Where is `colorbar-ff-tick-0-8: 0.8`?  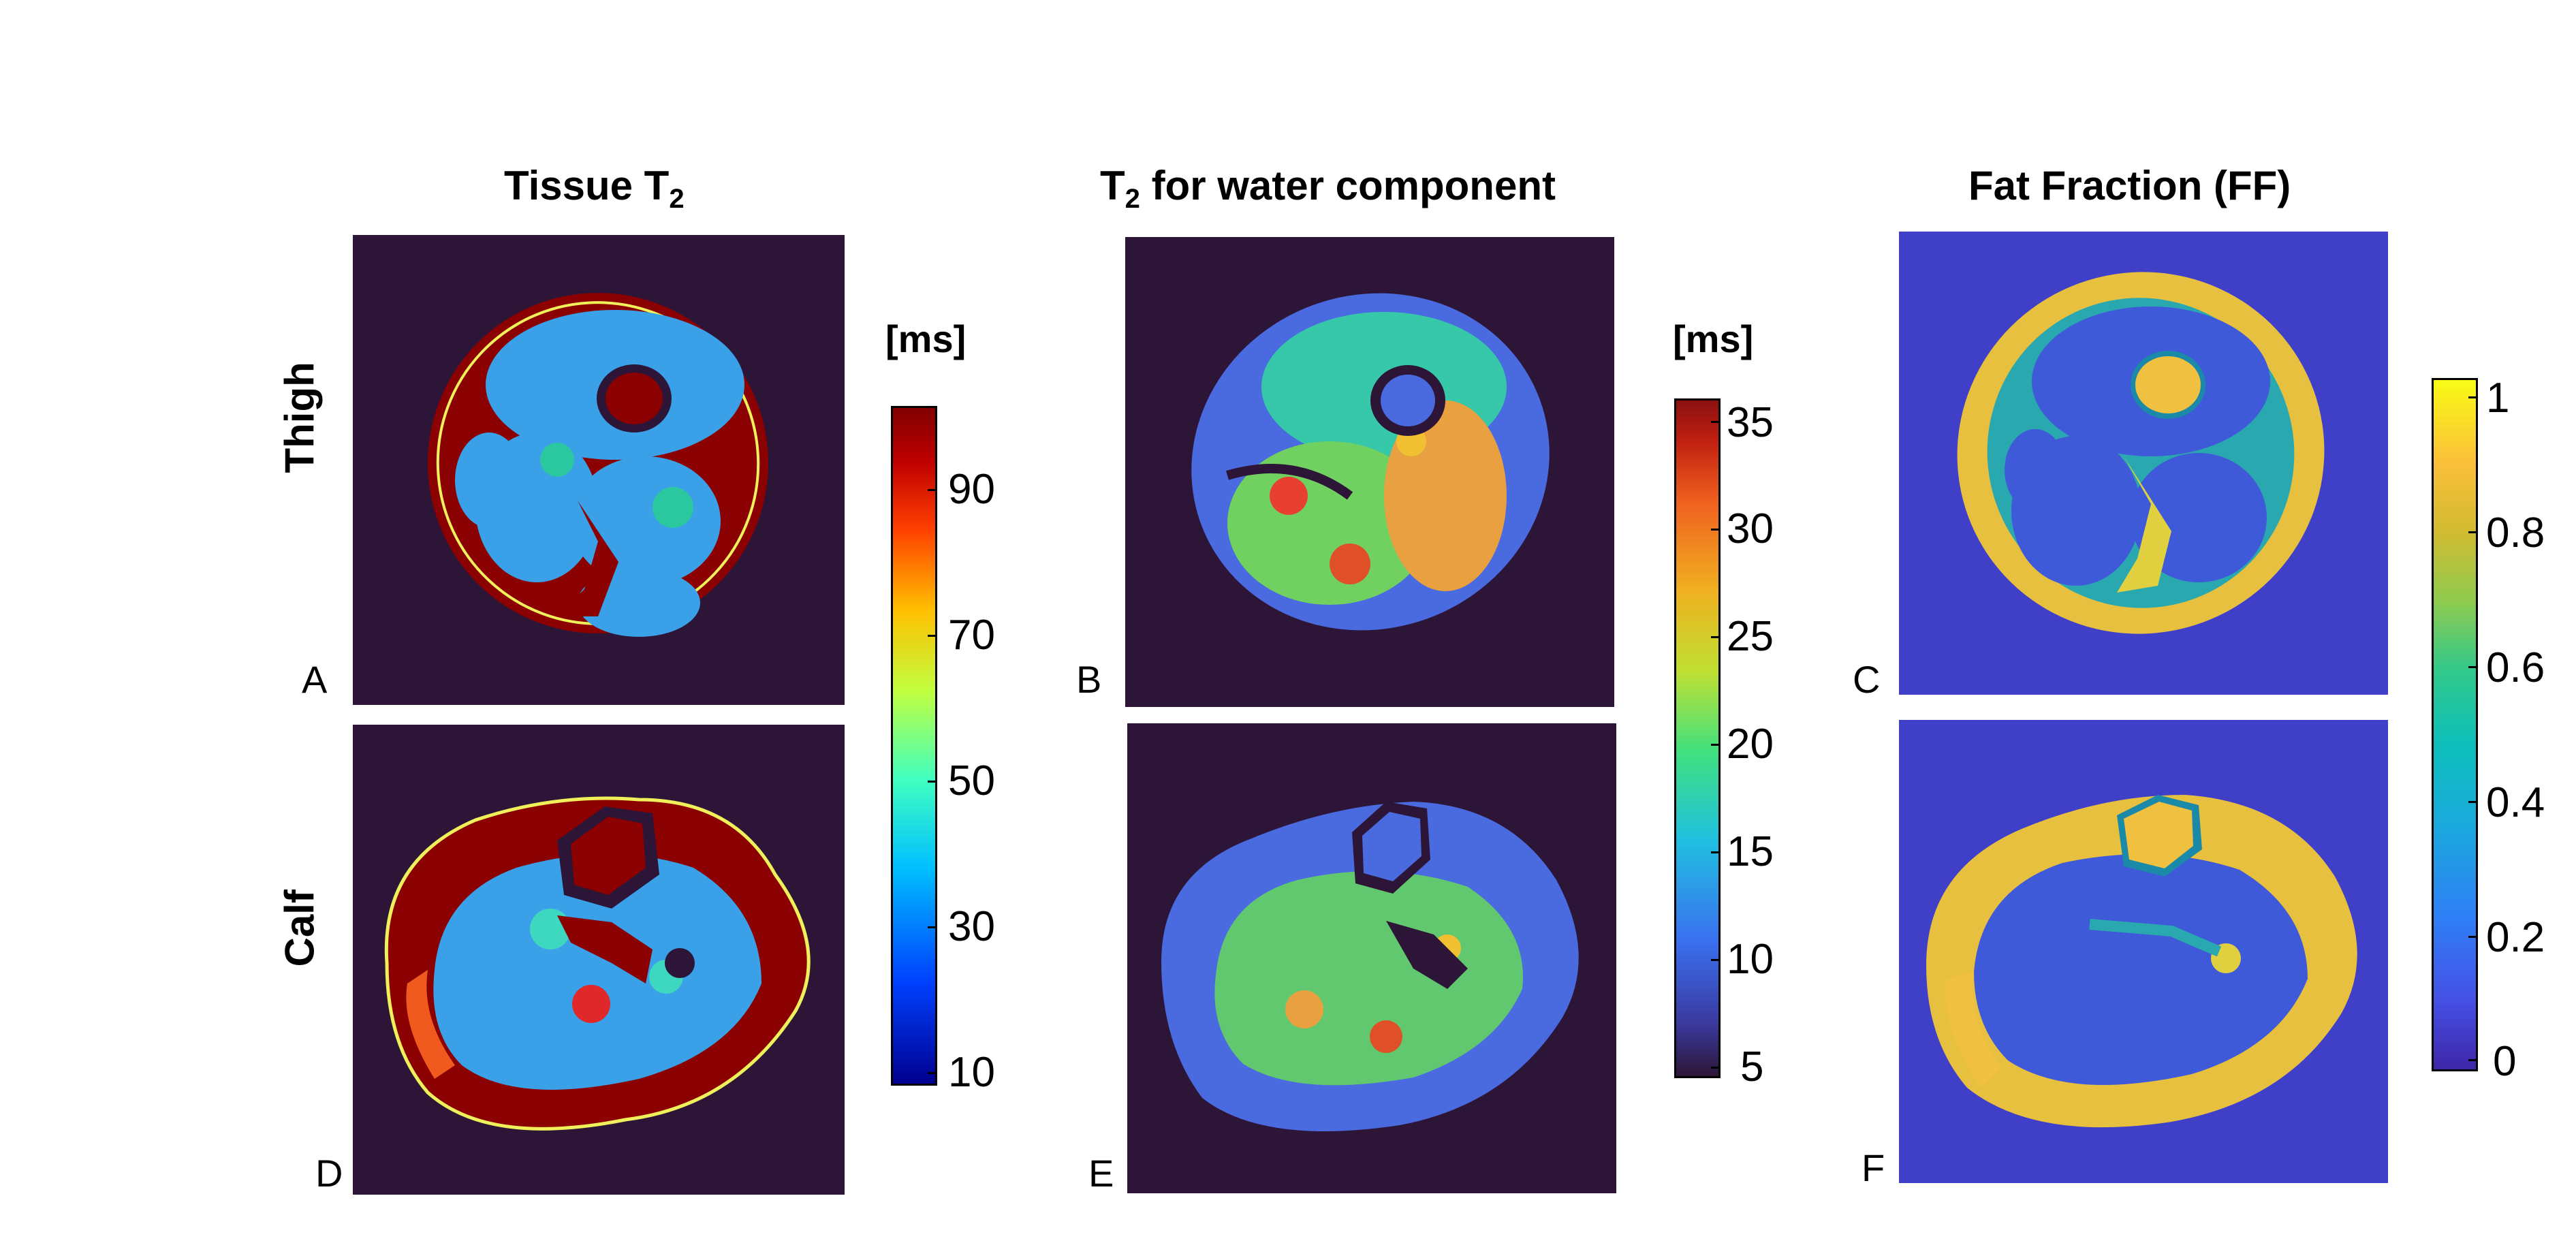
colorbar-ff-tick-0-8: 0.8 is located at coordinates (2515, 532).